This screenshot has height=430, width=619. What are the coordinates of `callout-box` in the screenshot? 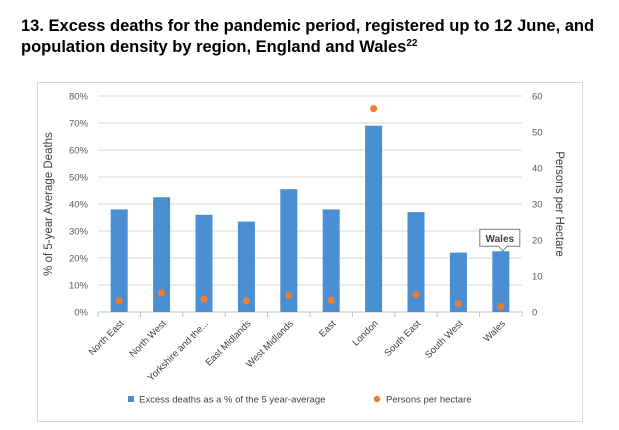 It's located at (500, 240).